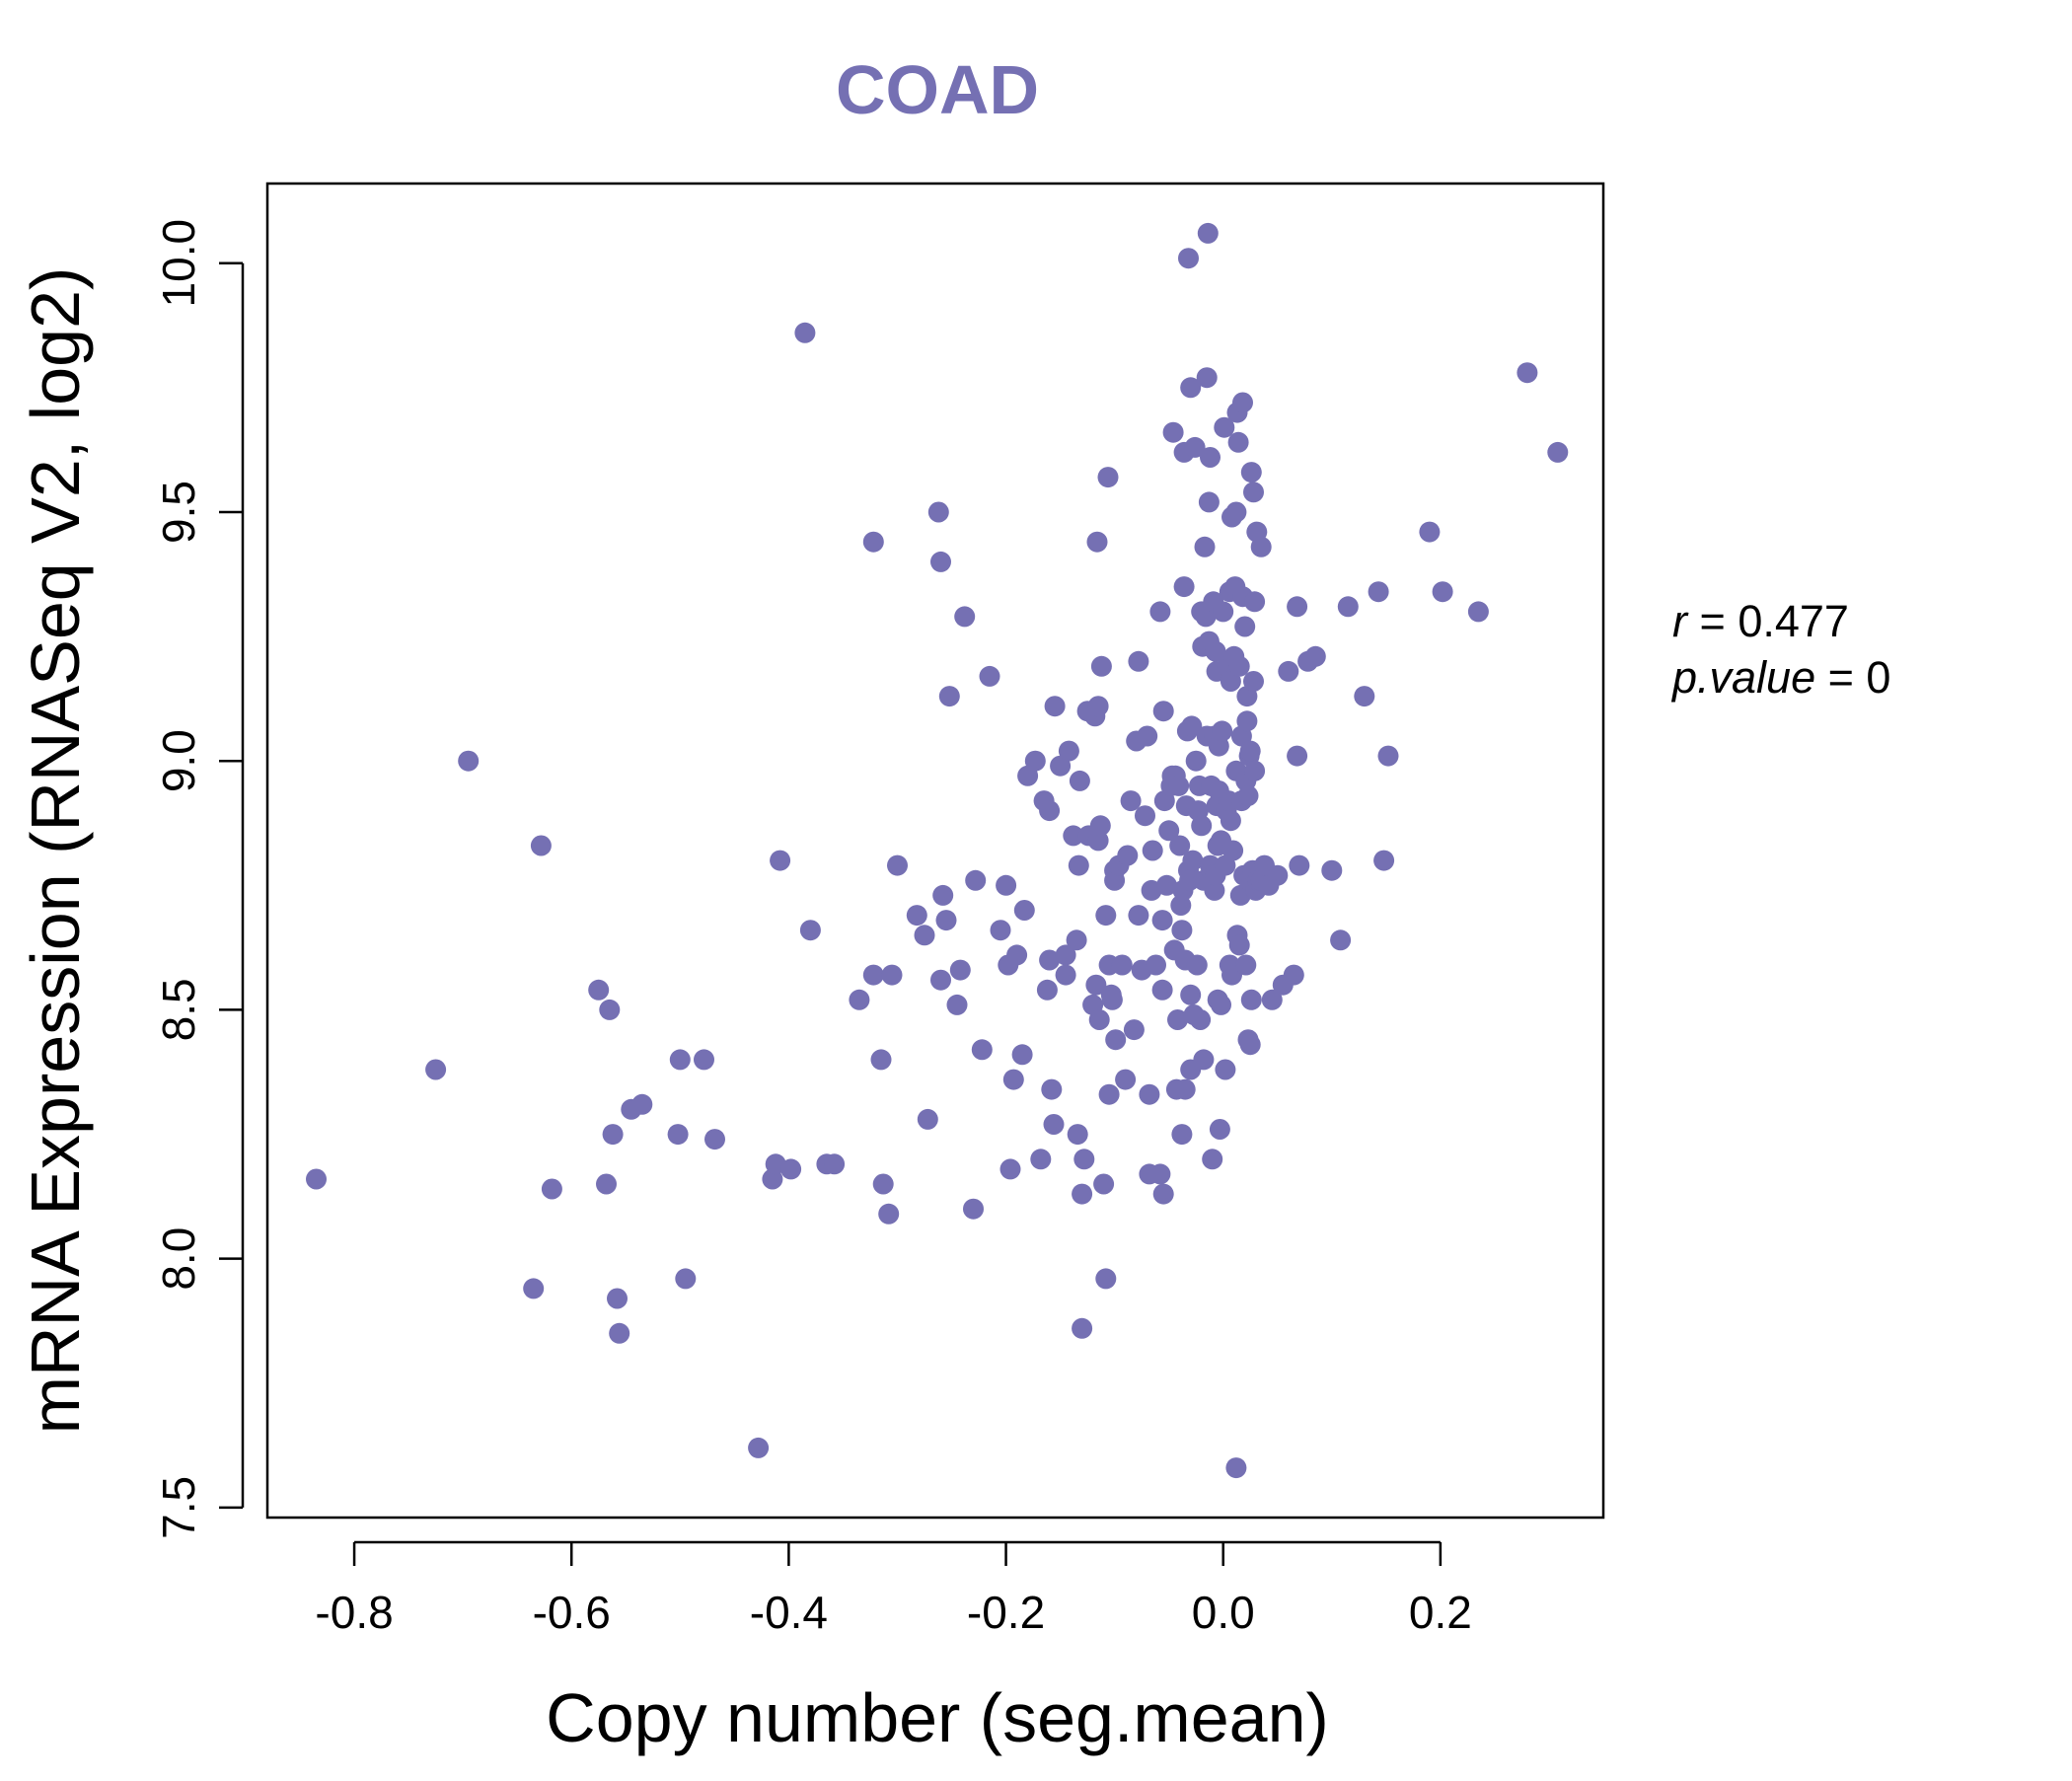 This screenshot has width=2072, height=1781. Describe the element at coordinates (572, 1612) in the screenshot. I see `x-tick-label: -0.6` at that location.